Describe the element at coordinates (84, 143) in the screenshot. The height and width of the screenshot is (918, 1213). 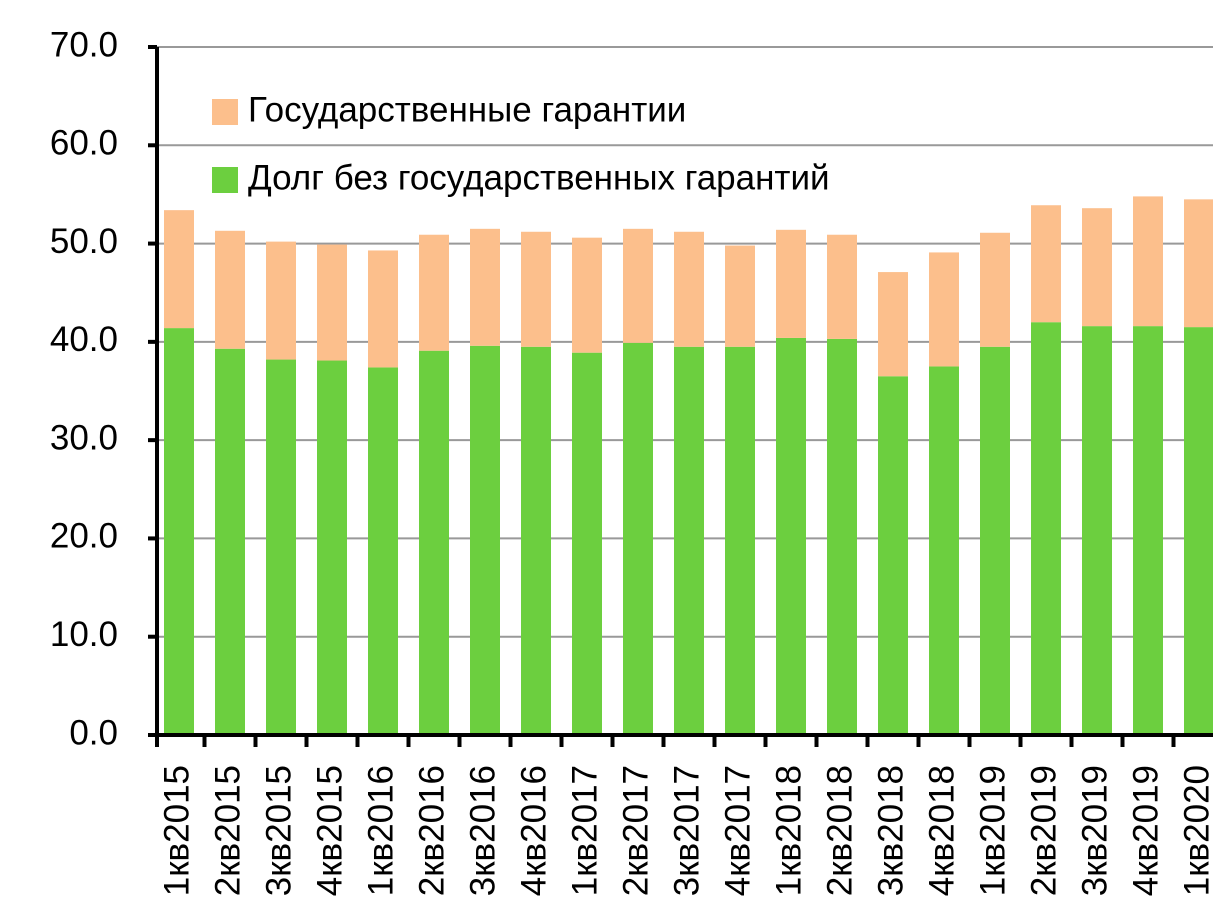
I see `y-tick-label: 60.0` at that location.